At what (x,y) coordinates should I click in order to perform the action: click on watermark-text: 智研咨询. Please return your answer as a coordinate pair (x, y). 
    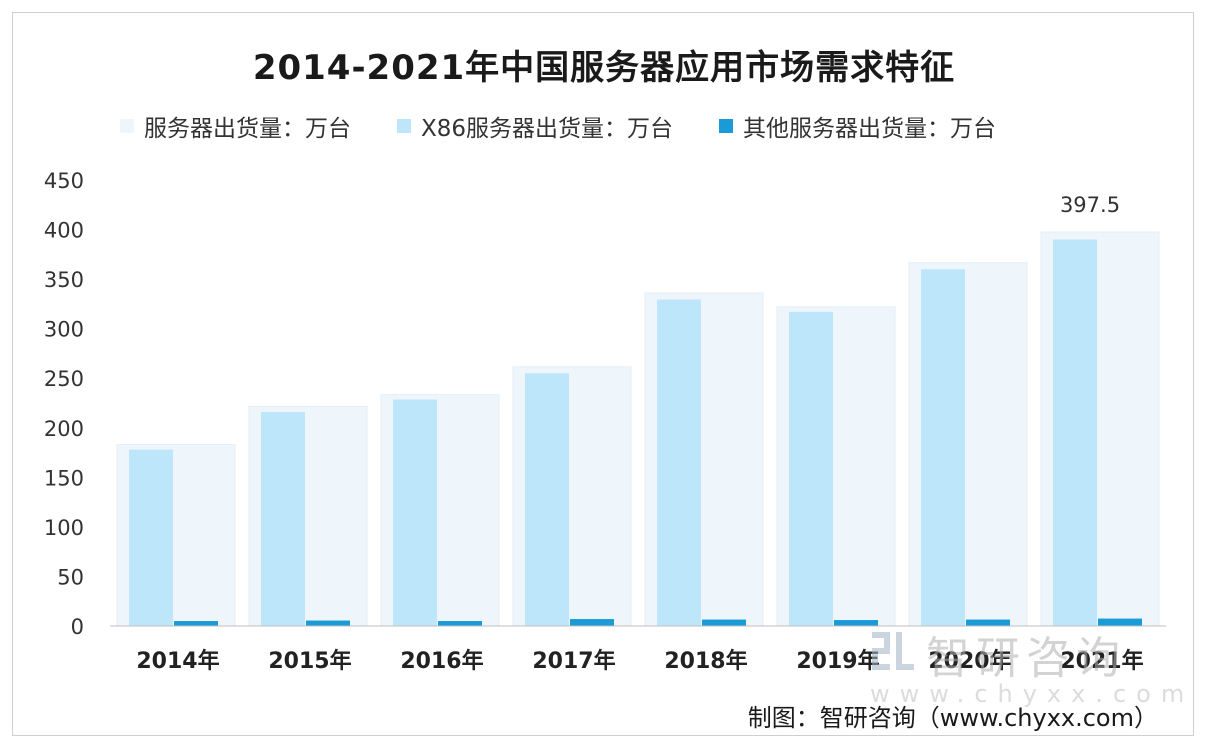
    Looking at the image, I should click on (1026, 658).